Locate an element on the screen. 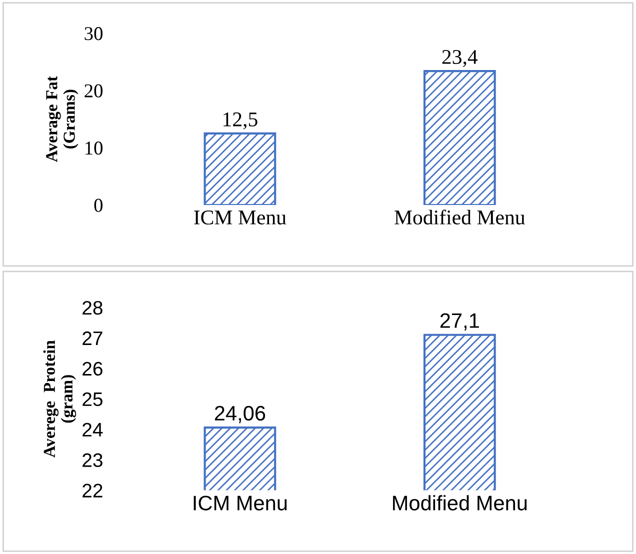  y-tick-label: 28 is located at coordinates (92, 307).